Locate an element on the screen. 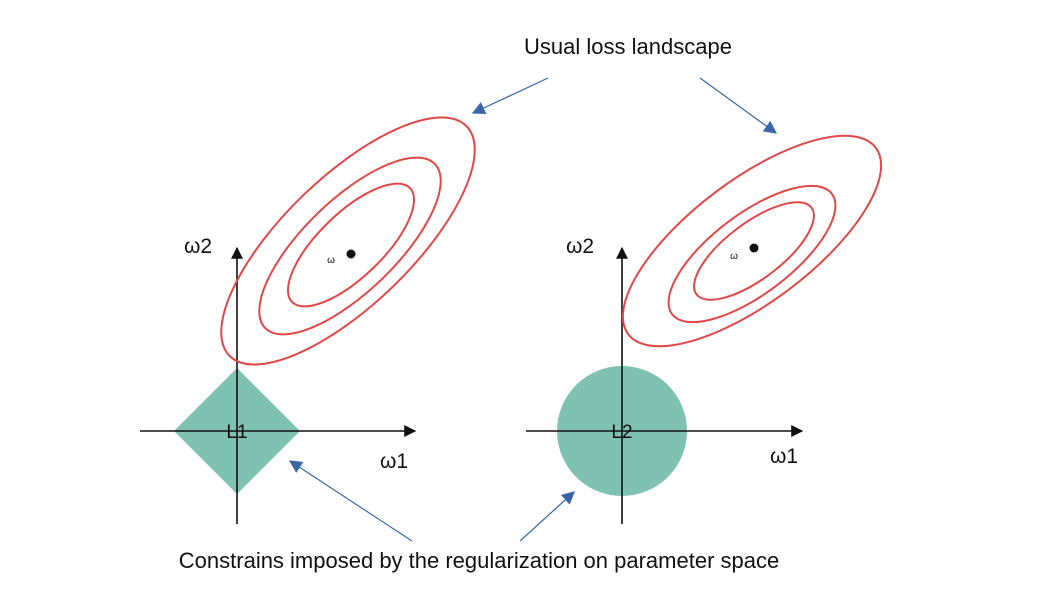  left-contour-inner is located at coordinates (351, 245).